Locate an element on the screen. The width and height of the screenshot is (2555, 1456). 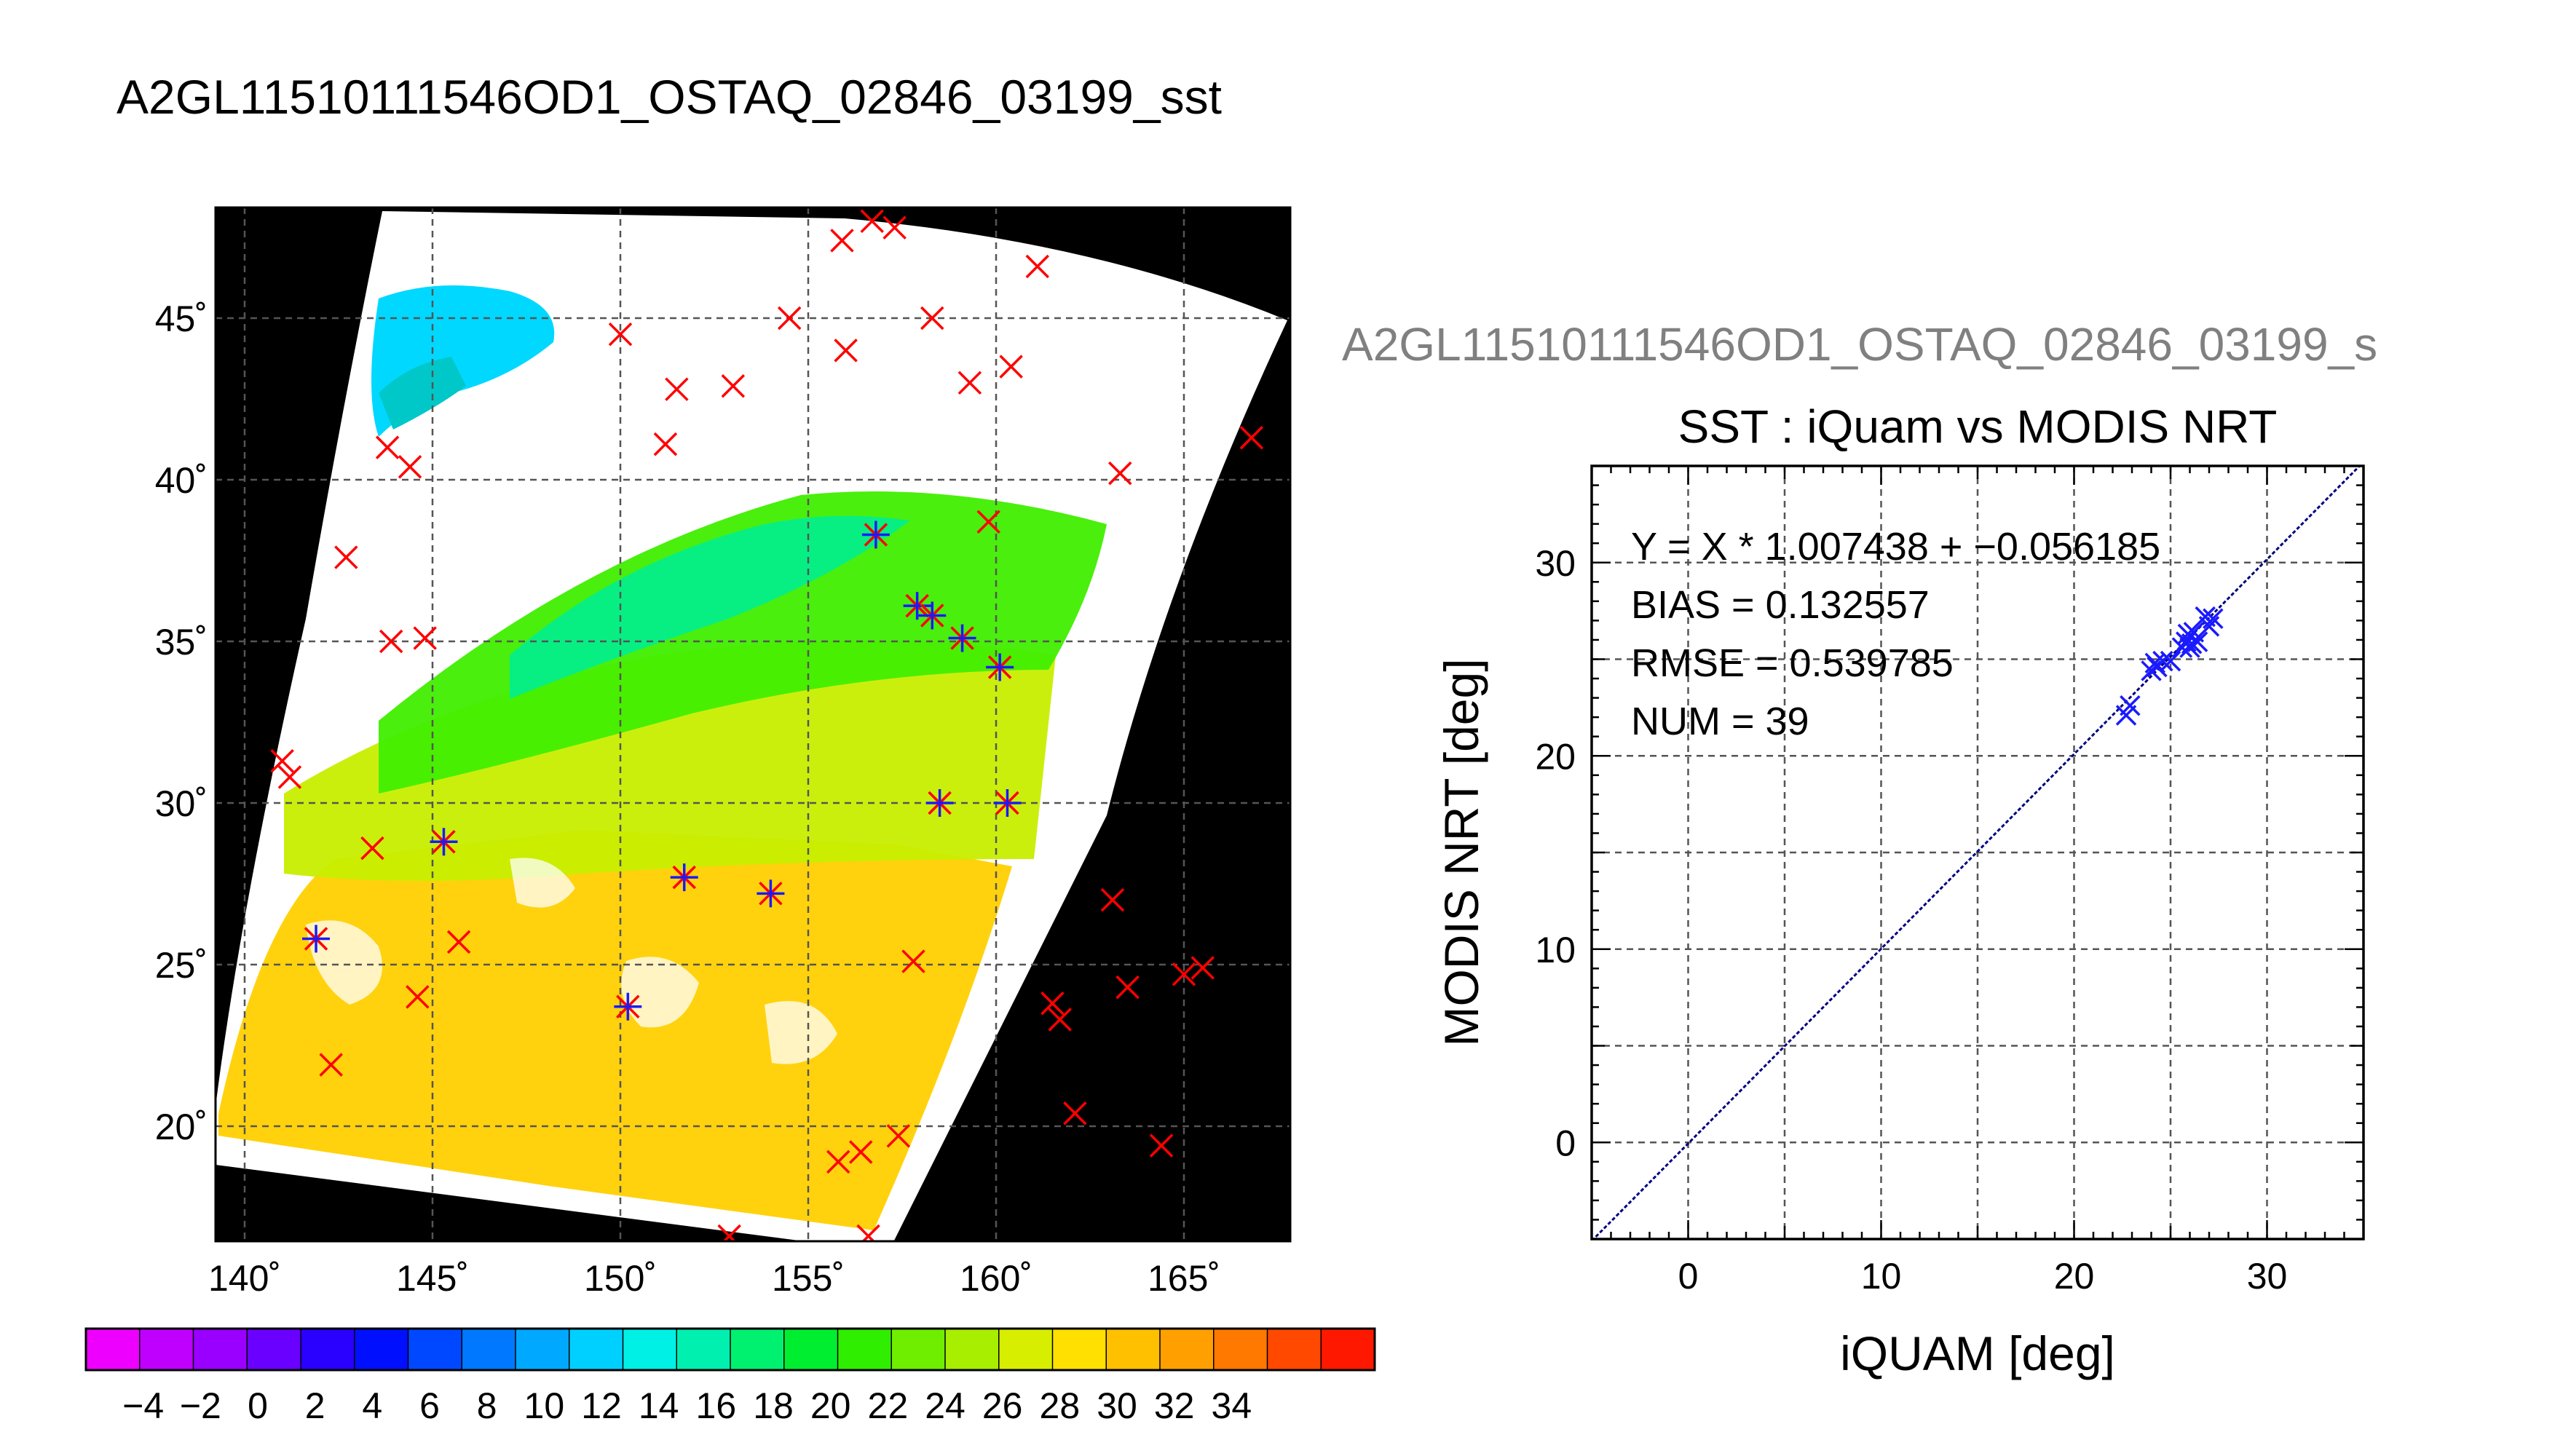
colorbar-tick-label: 30 is located at coordinates (1117, 1405).